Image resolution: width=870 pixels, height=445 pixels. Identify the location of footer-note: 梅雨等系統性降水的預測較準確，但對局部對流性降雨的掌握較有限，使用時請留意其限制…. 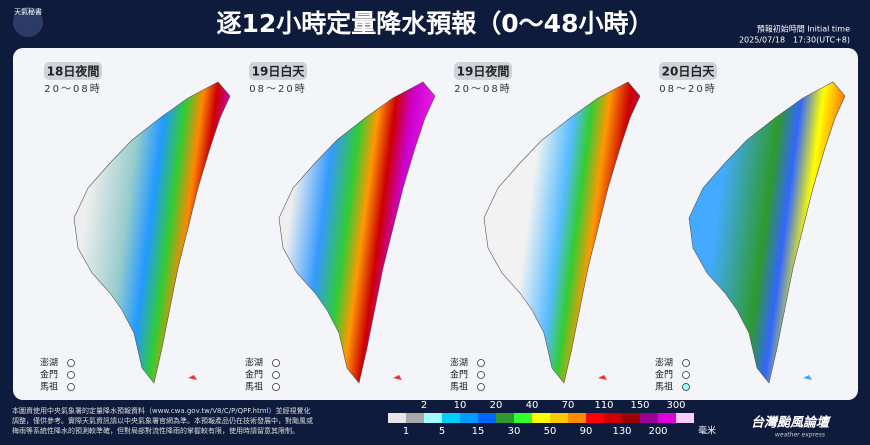
(155, 430).